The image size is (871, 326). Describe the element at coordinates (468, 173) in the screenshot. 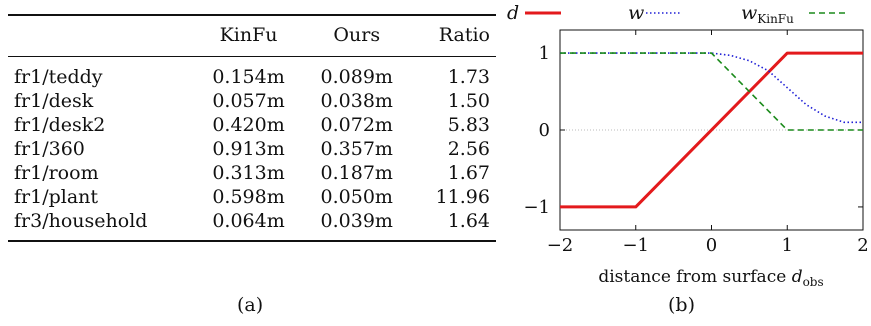

I see `ratio-cell: 1.67` at that location.